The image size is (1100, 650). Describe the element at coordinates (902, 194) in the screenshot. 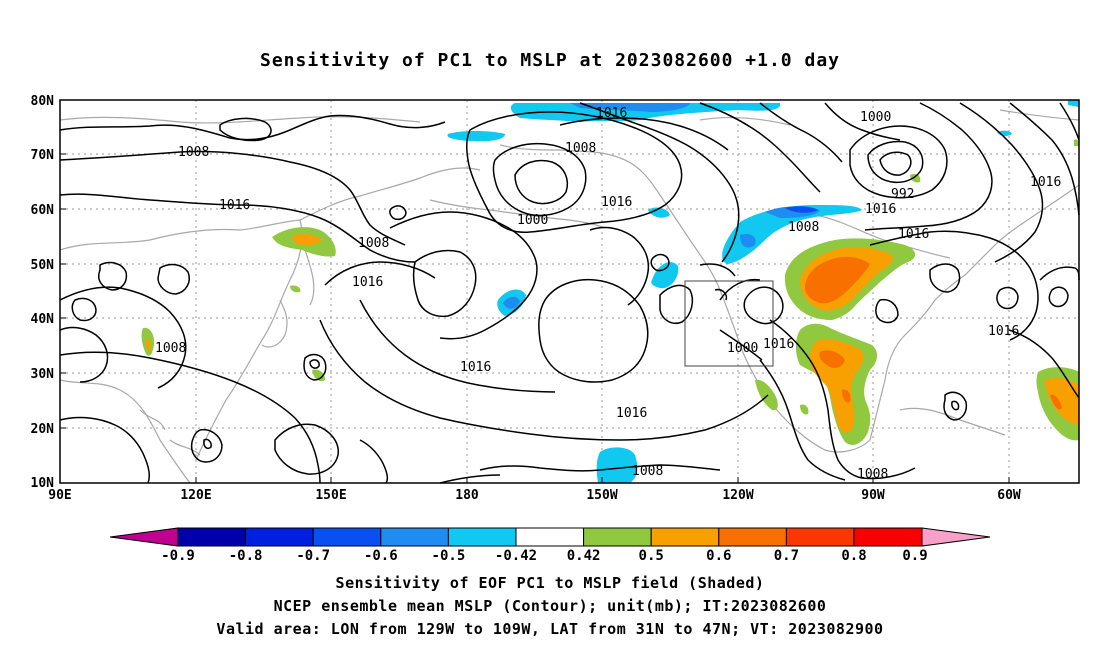

I see `contour-label: 992` at that location.